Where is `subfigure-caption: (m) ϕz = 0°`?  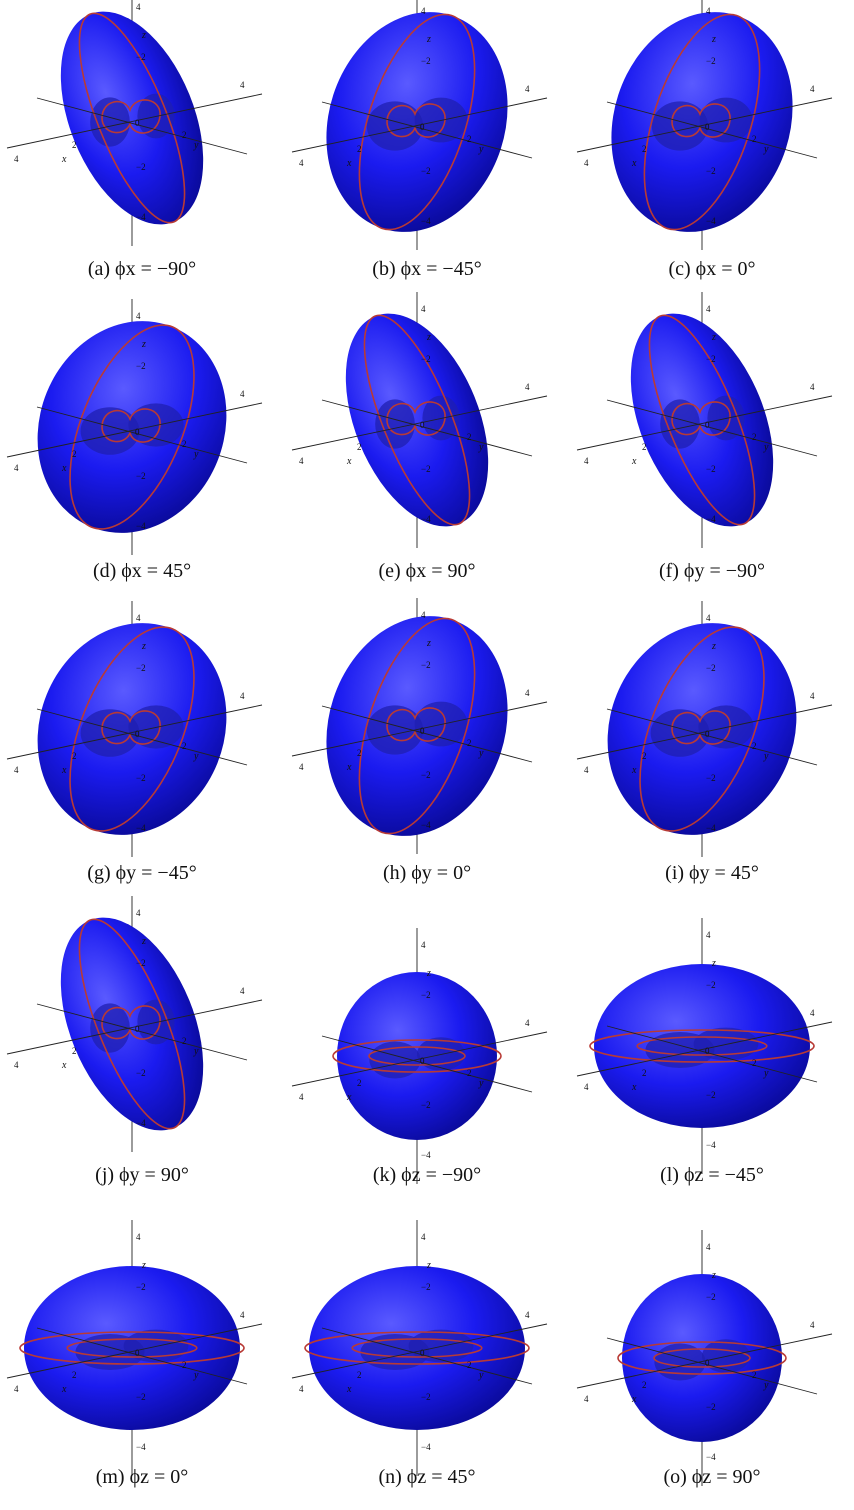 subfigure-caption: (m) ϕz = 0° is located at coordinates (142, 1477).